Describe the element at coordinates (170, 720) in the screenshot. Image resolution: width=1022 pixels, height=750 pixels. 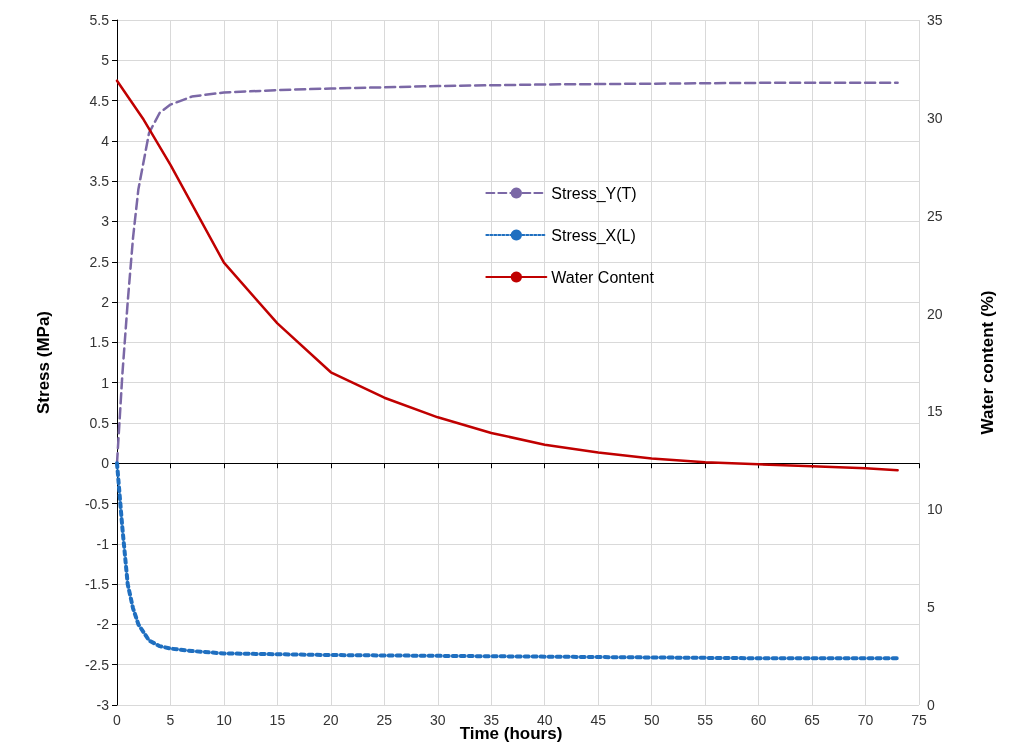
I see `x-tick-label: 5` at that location.